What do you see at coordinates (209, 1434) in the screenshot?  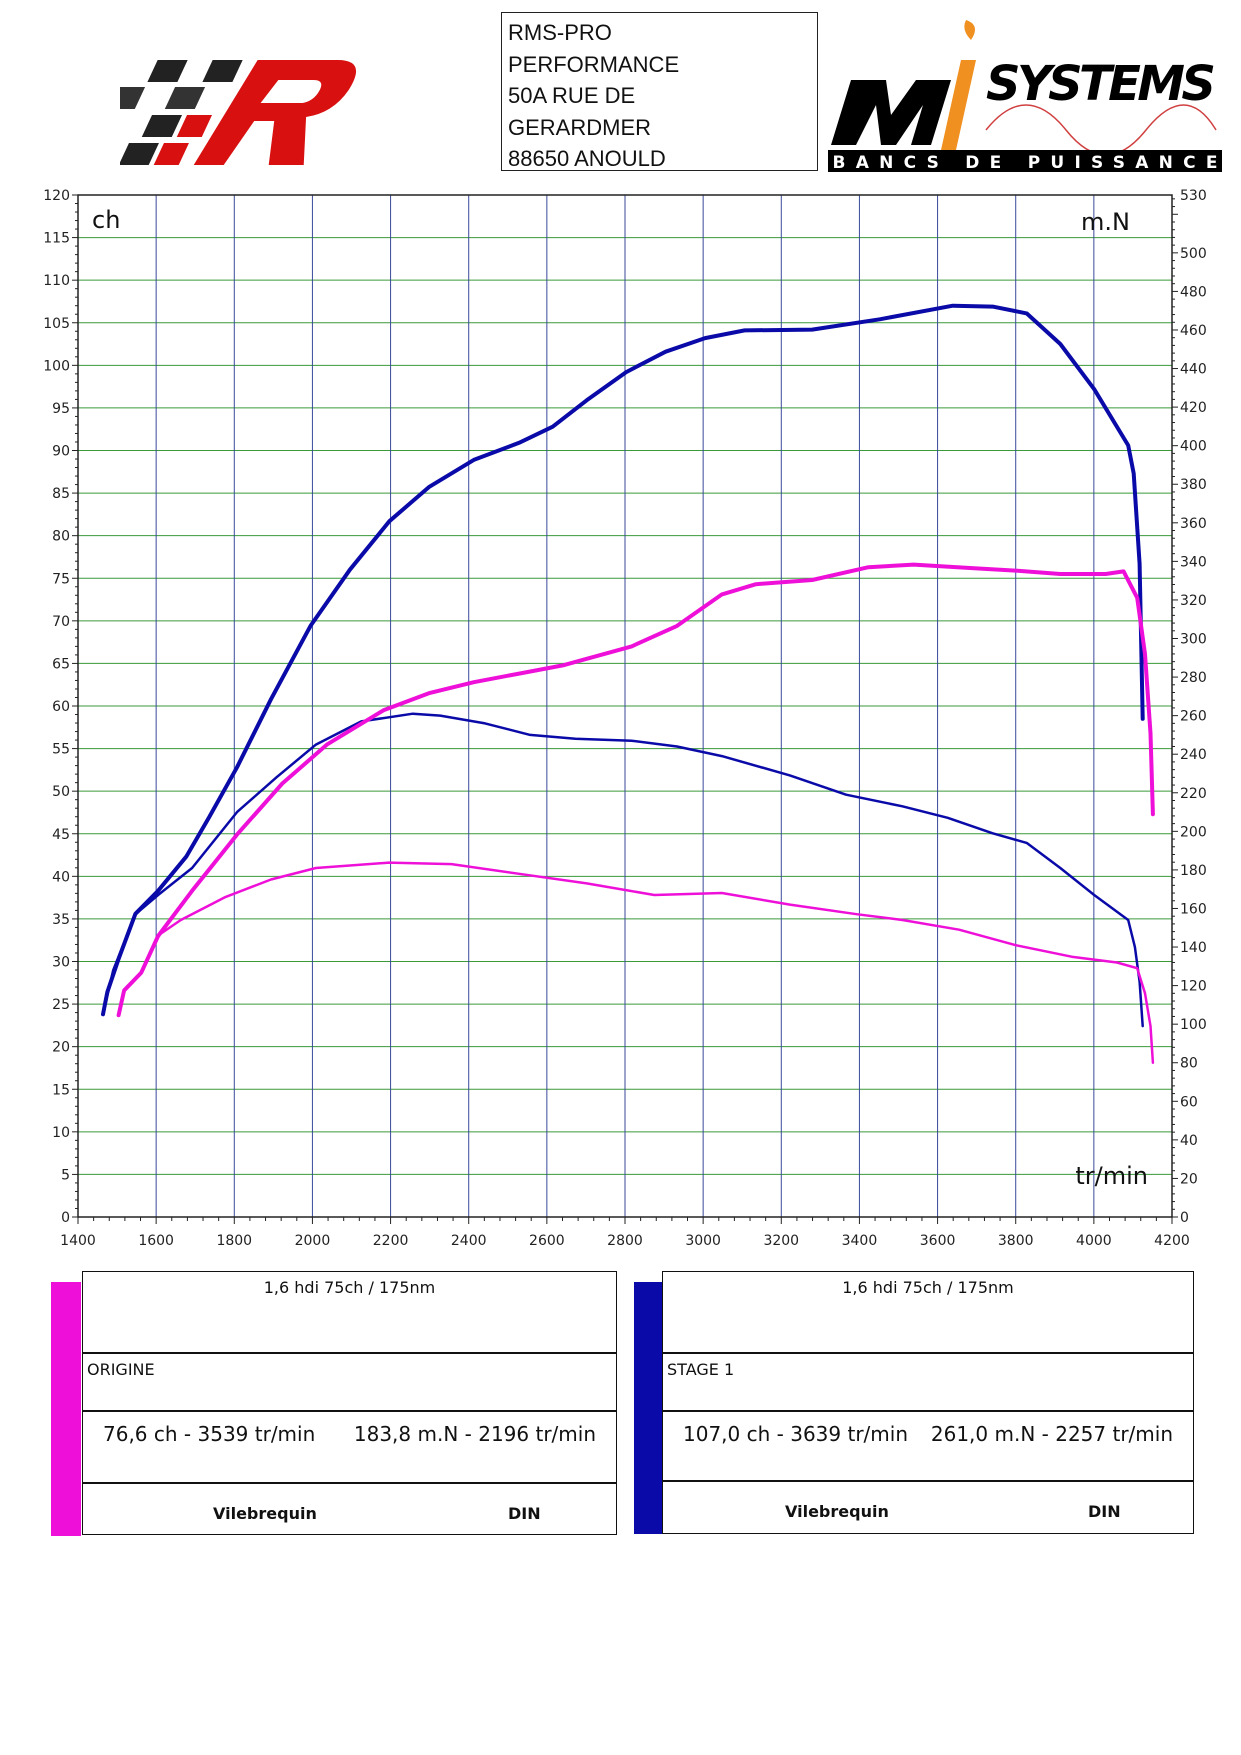 I see `max-power: 76,6 ch - 3539 tr/min` at bounding box center [209, 1434].